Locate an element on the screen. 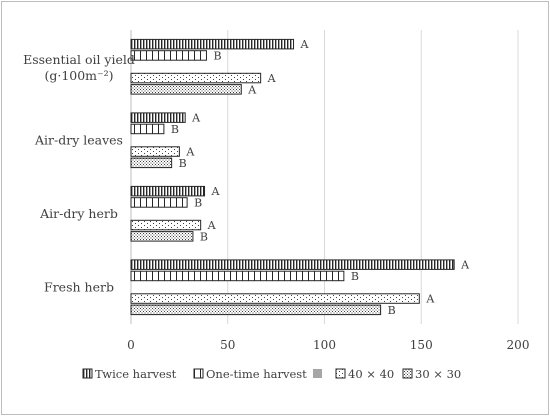 This screenshot has width=550, height=418. category-label-3: Fresh herb is located at coordinates (79, 286).